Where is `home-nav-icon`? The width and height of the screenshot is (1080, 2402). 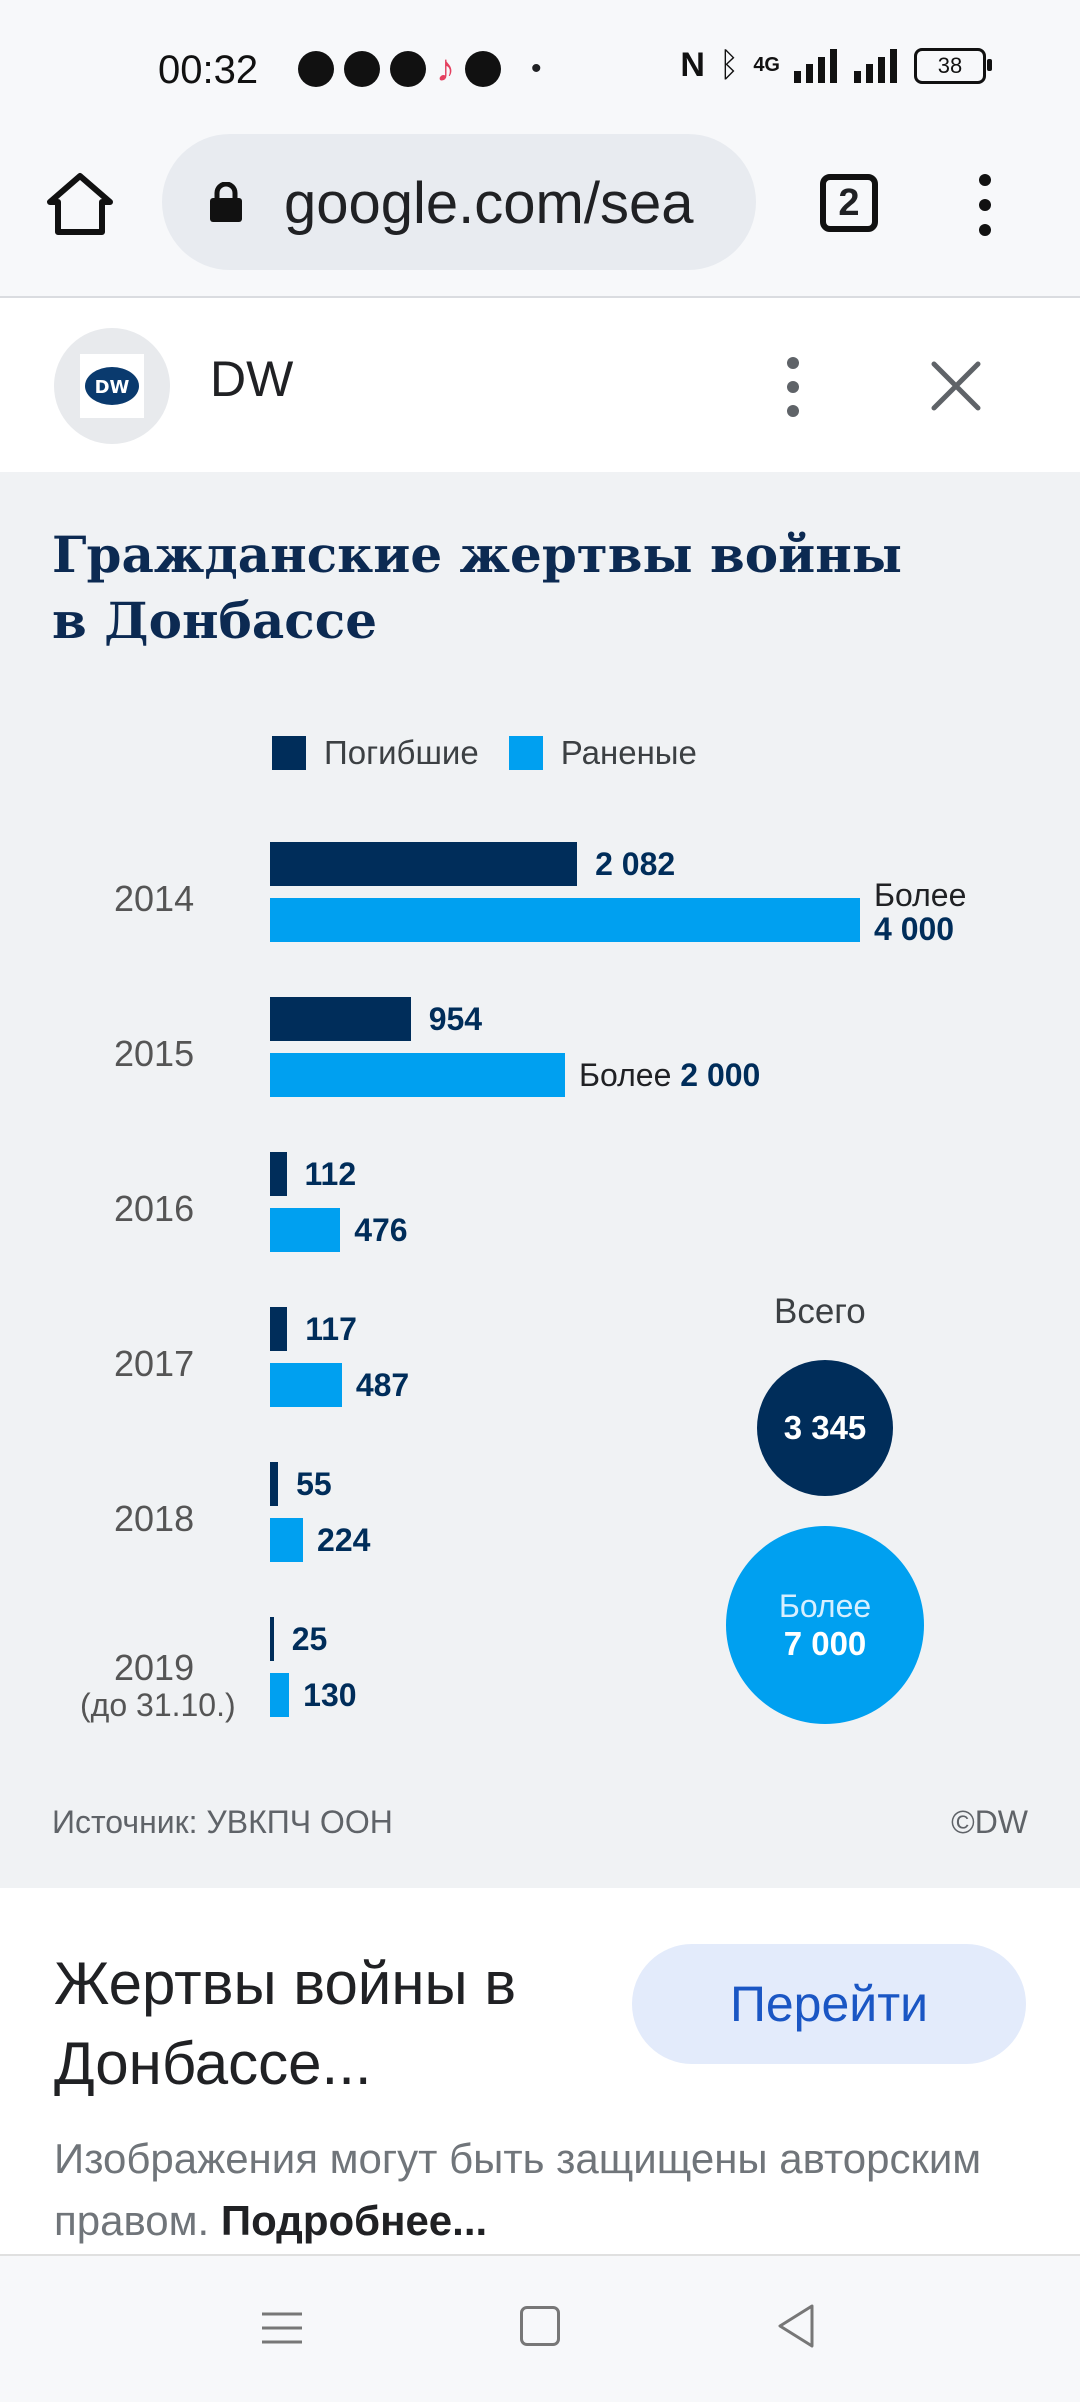 home-nav-icon is located at coordinates (540, 2326).